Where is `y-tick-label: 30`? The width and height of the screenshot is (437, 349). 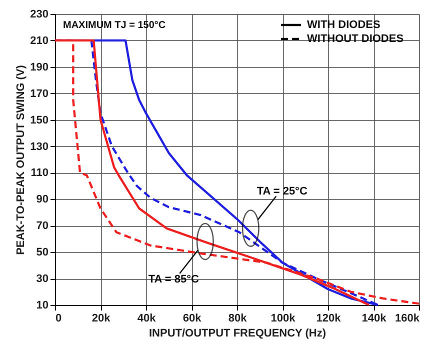 y-tick-label: 30 is located at coordinates (42, 279).